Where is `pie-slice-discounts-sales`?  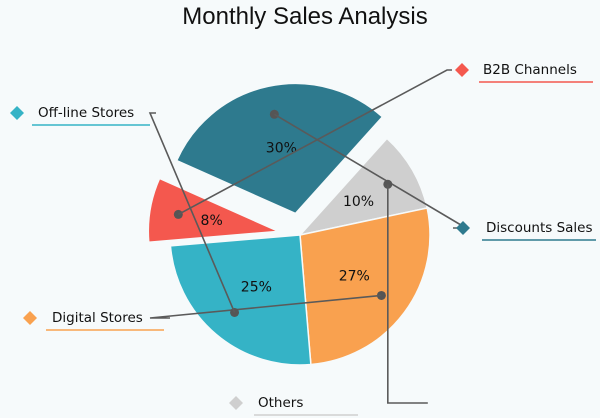 pie-slice-discounts-sales is located at coordinates (279, 148).